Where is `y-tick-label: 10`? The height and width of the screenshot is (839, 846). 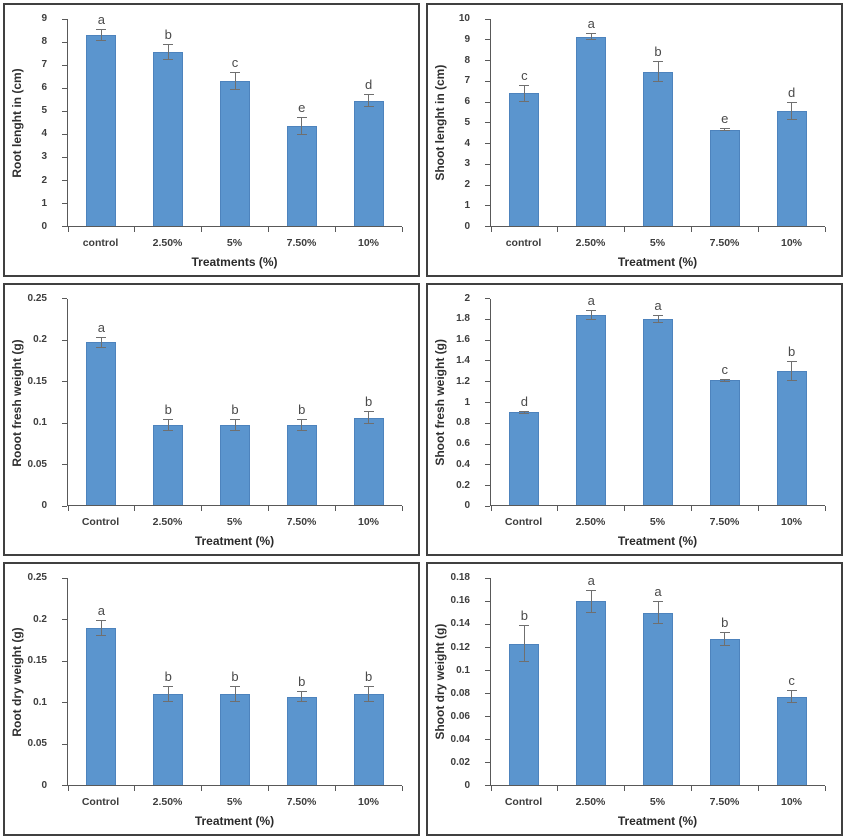 y-tick-label: 10 is located at coordinates (464, 18).